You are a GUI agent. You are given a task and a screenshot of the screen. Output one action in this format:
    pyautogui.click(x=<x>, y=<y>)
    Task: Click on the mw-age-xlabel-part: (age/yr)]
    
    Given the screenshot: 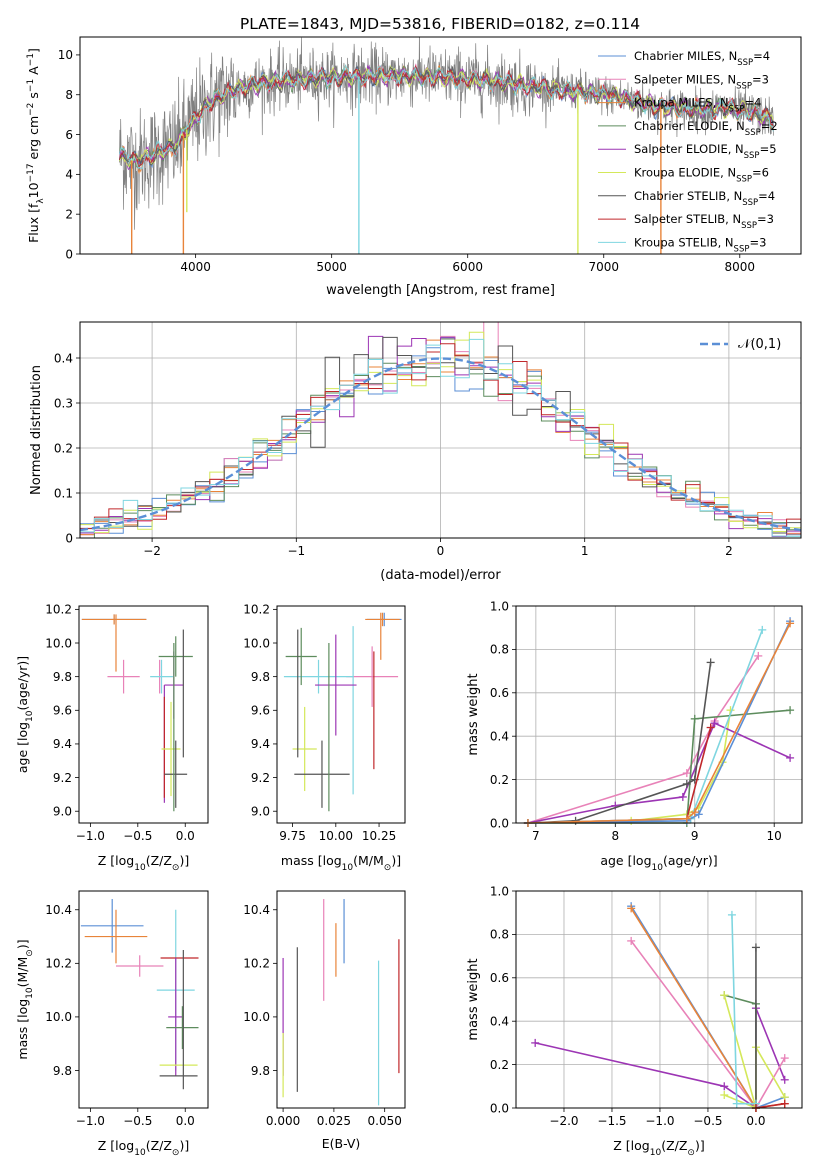 What is the action you would take?
    pyautogui.click(x=690, y=860)
    